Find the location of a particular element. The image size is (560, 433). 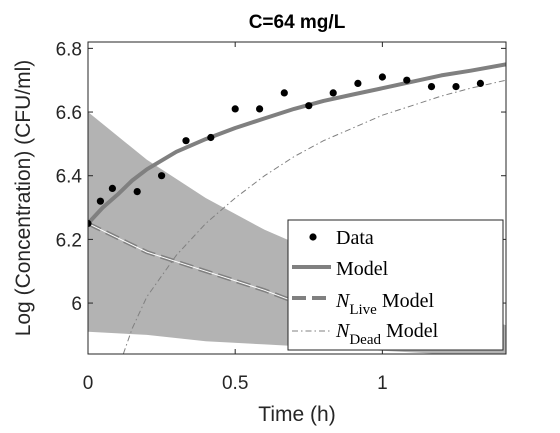

legend-model-label: Model is located at coordinates (362, 269).